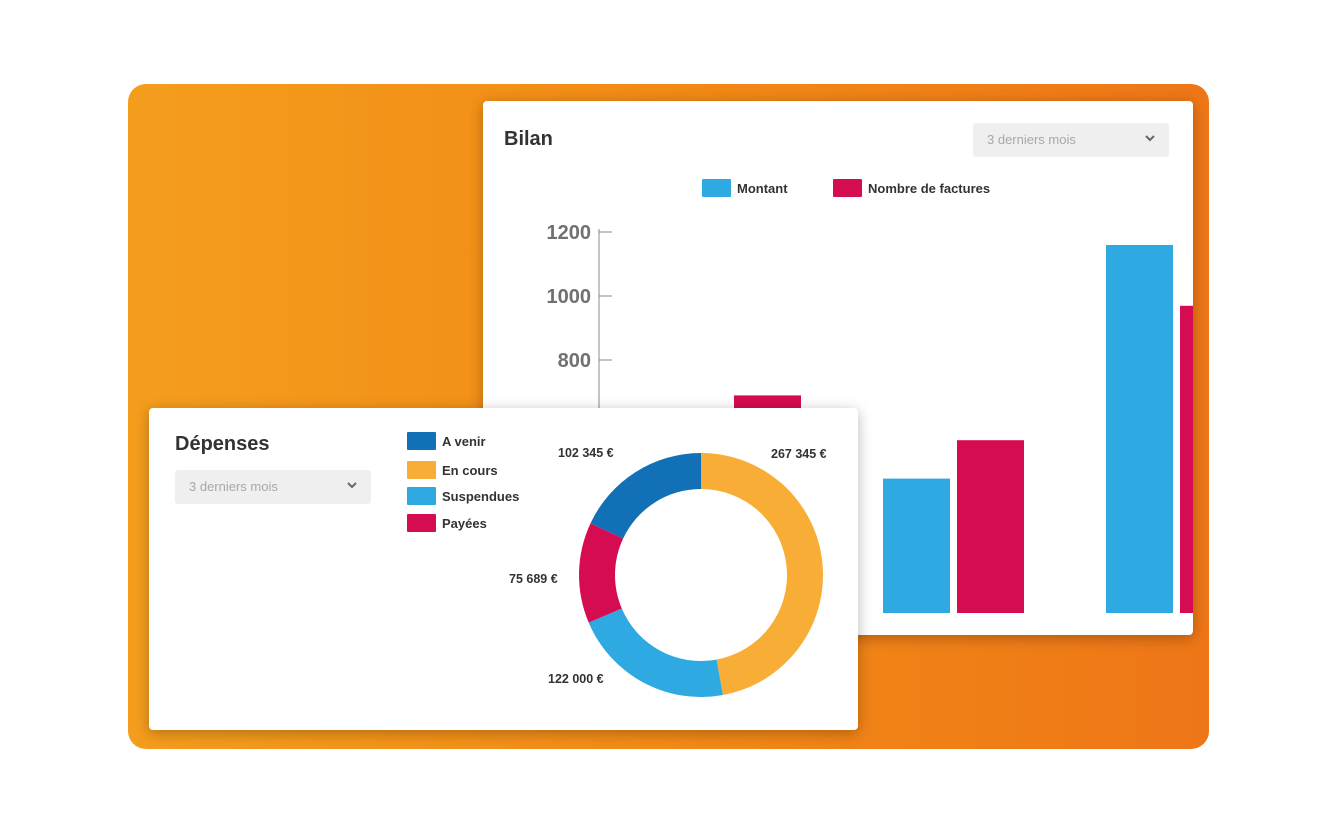  I want to click on depenses-title: Dépenses, so click(222, 444).